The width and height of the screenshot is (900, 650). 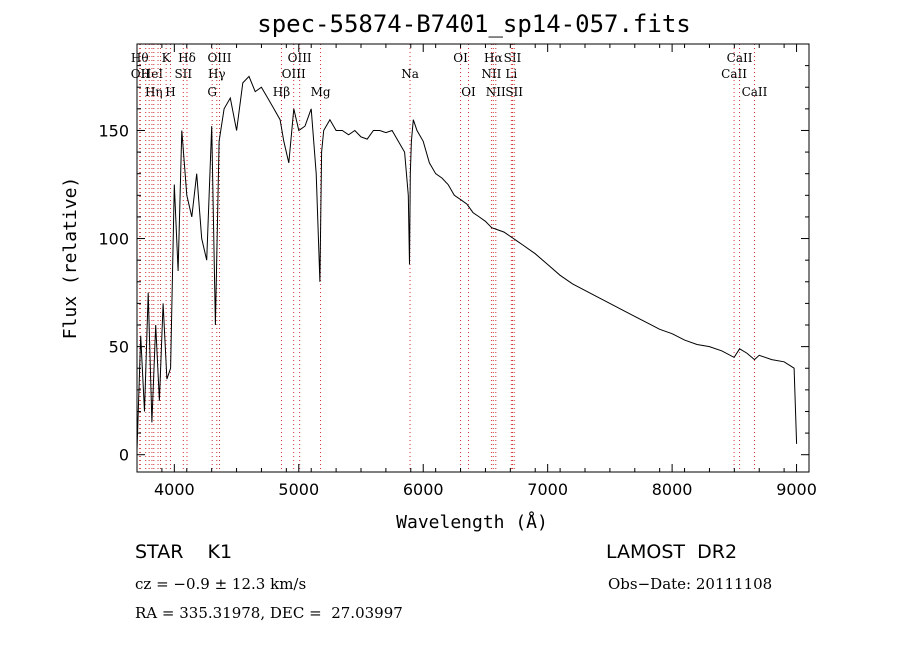 I want to click on line-label-16: OIII, so click(x=294, y=74).